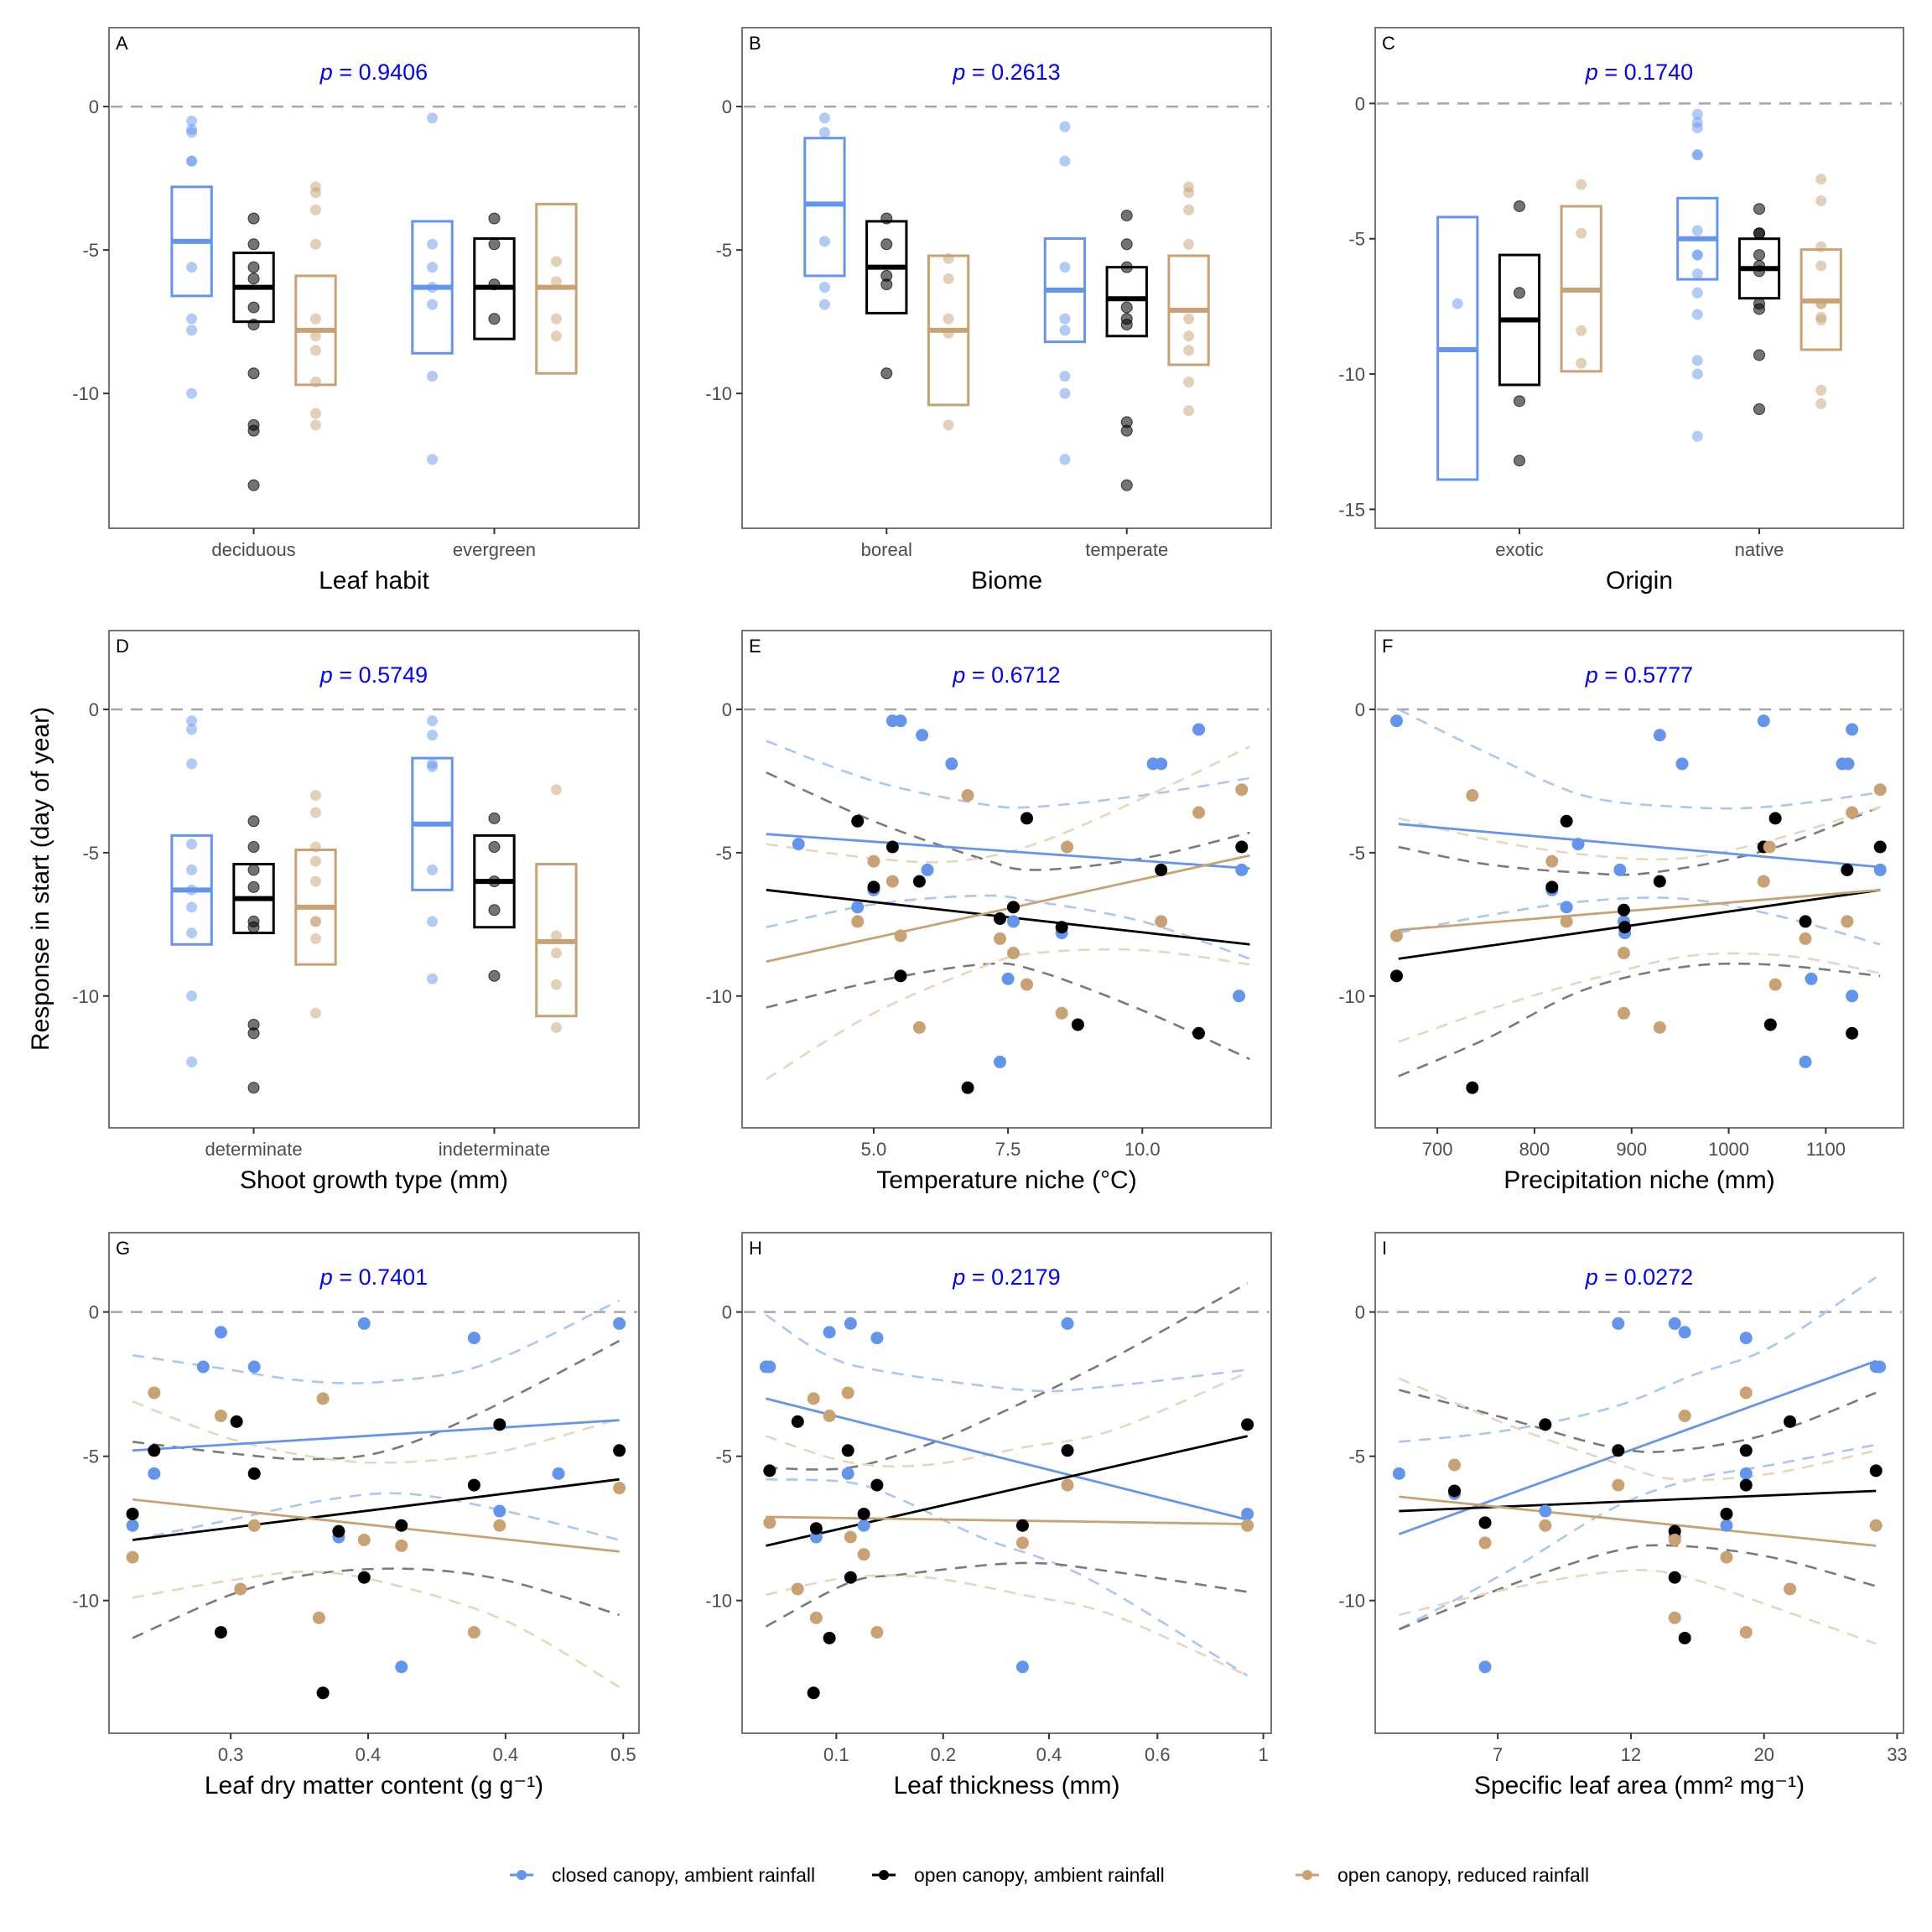 The width and height of the screenshot is (1932, 1932). I want to click on ci-upper-closed-ambient, so click(1639, 759).